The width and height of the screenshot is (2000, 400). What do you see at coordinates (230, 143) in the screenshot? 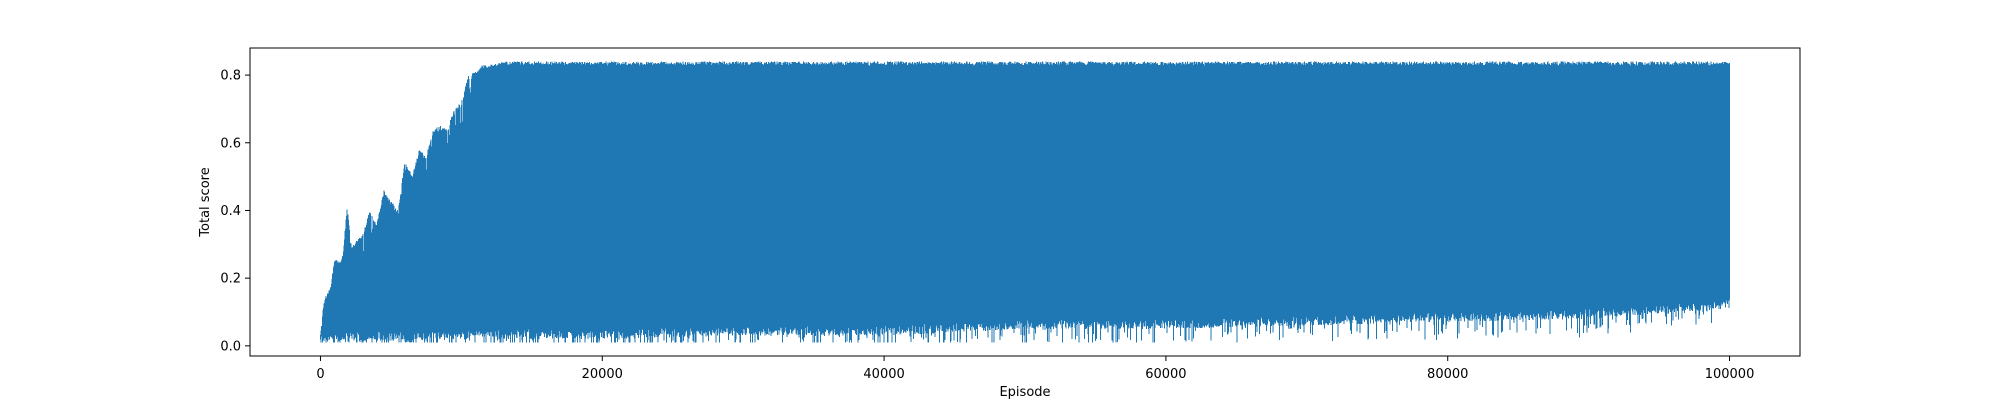
I see `y-tick-label: 0.6` at bounding box center [230, 143].